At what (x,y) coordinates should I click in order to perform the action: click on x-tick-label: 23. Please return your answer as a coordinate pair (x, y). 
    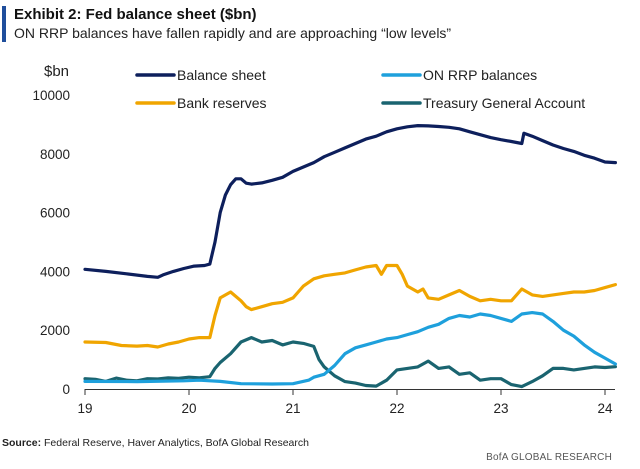
    Looking at the image, I should click on (500, 408).